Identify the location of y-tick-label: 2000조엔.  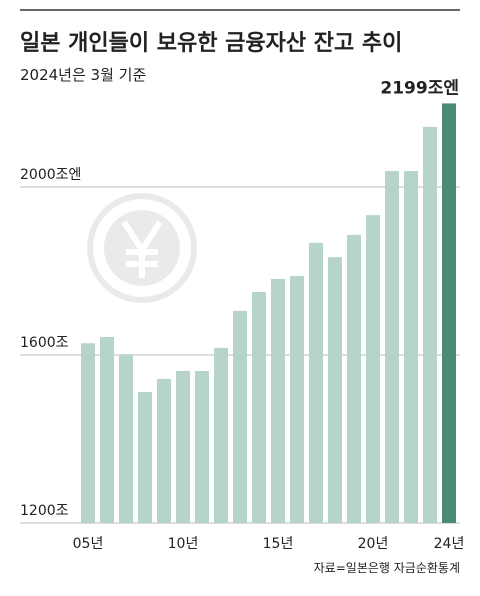
(50, 175).